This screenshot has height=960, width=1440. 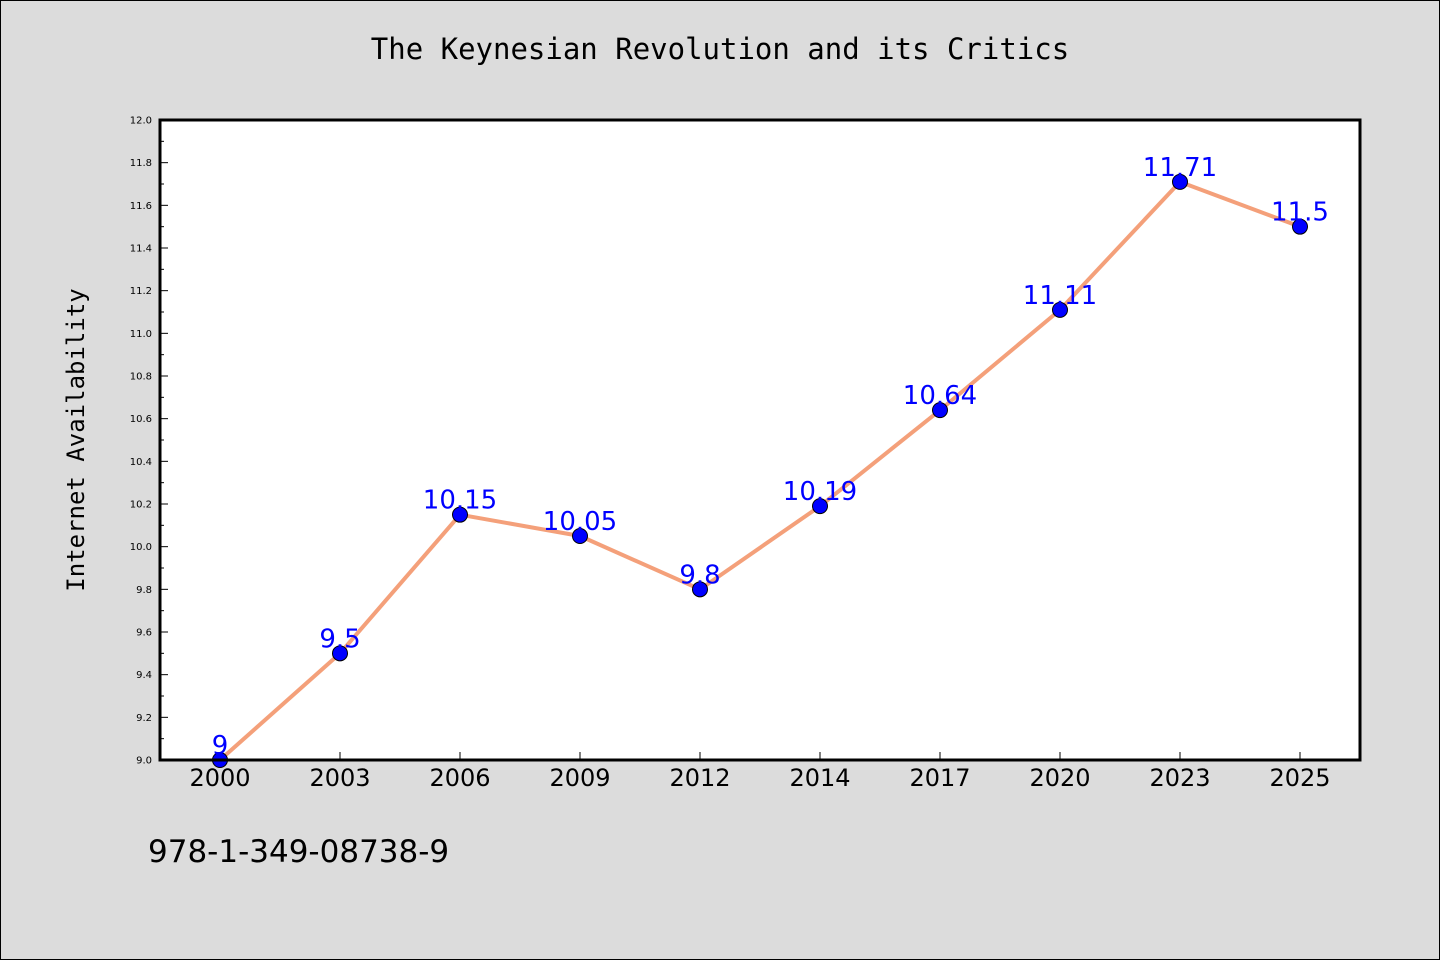 What do you see at coordinates (1060, 296) in the screenshot?
I see `data-label: 11.11` at bounding box center [1060, 296].